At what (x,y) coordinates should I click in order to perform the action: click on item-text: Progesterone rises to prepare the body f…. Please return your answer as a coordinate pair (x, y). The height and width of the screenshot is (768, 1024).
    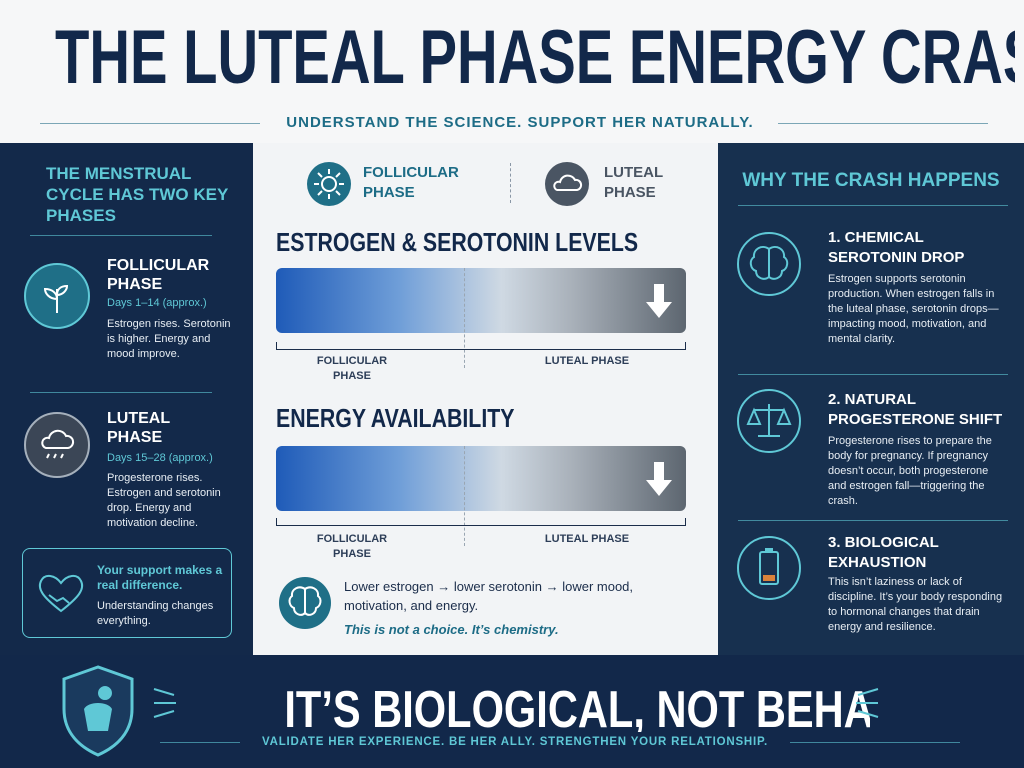
    Looking at the image, I should click on (910, 471).